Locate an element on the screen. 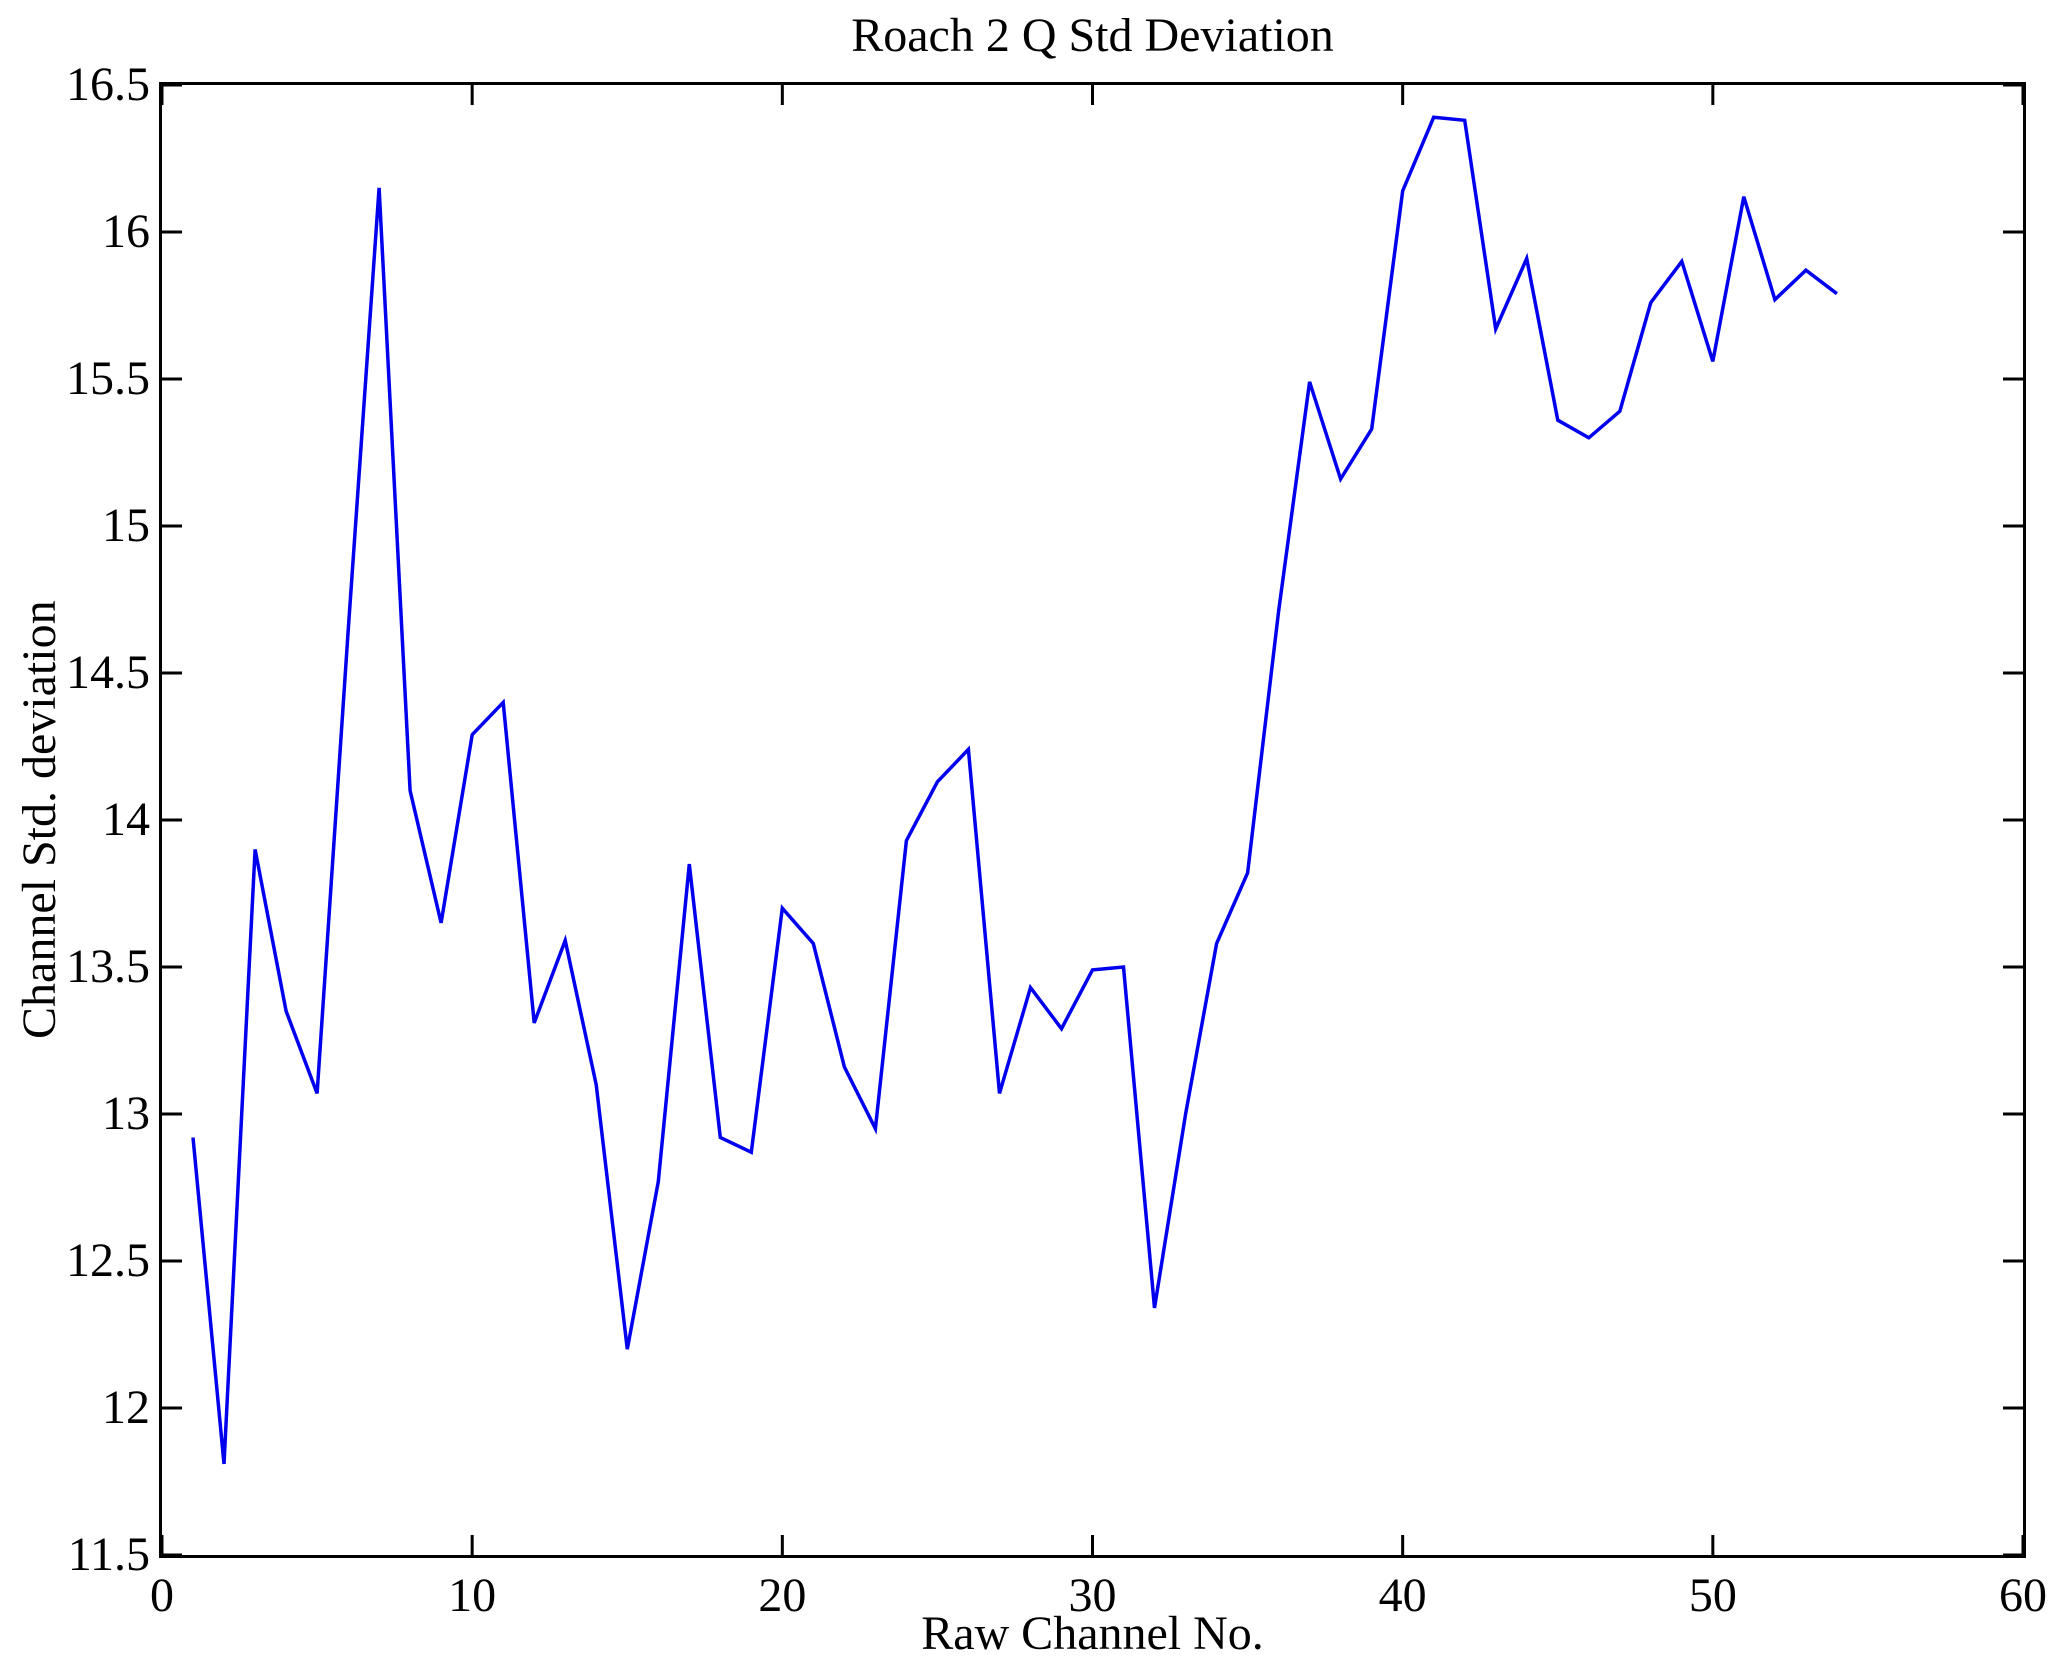 This screenshot has width=2058, height=1671. y-tick-label: 15.5 is located at coordinates (108, 378).